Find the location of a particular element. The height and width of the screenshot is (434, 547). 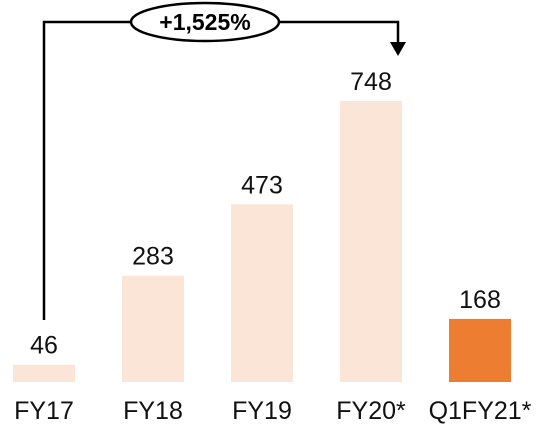

growth-arrowhead is located at coordinates (398, 49).